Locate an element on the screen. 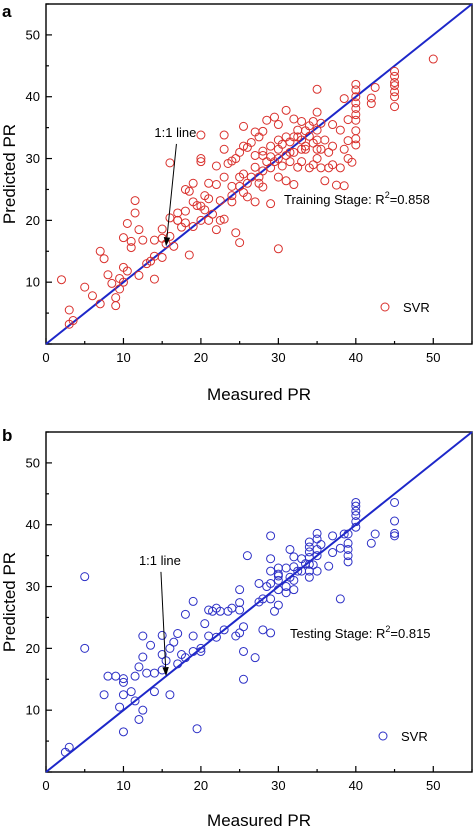 The image size is (474, 828). panel-a-x-tick-label: 50 is located at coordinates (433, 357).